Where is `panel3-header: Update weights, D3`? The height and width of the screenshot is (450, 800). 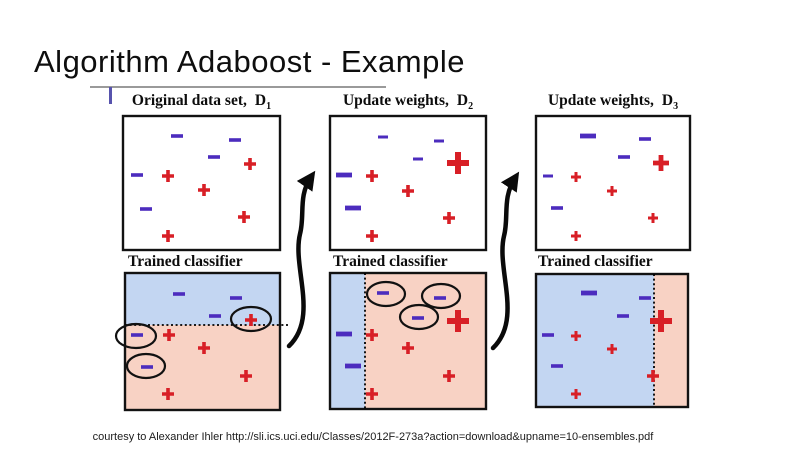 panel3-header: Update weights, D3 is located at coordinates (613, 102).